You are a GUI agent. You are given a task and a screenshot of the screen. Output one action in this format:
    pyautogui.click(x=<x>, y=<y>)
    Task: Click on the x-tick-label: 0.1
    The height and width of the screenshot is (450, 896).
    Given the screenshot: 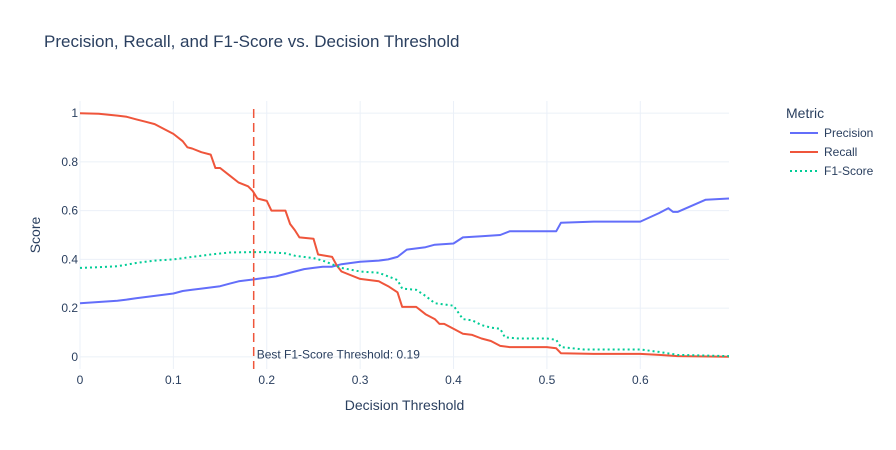 What is the action you would take?
    pyautogui.click(x=173, y=380)
    